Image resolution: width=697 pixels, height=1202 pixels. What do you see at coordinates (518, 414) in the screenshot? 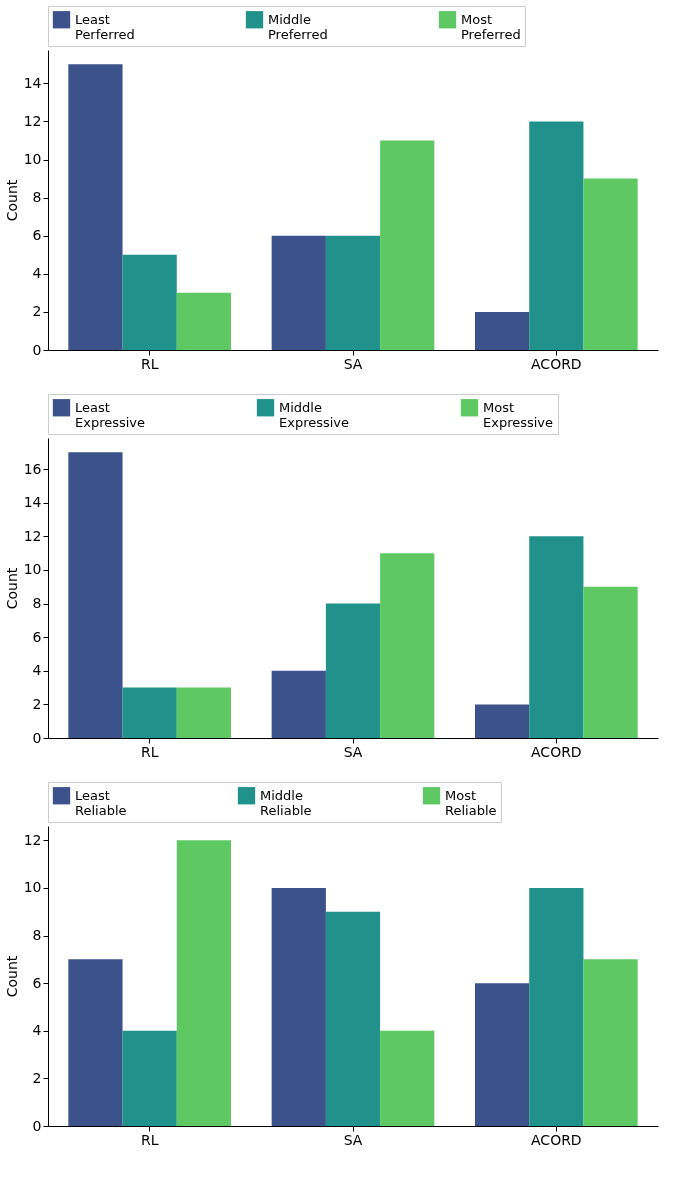
I see `legend-label: Most Expressive` at bounding box center [518, 414].